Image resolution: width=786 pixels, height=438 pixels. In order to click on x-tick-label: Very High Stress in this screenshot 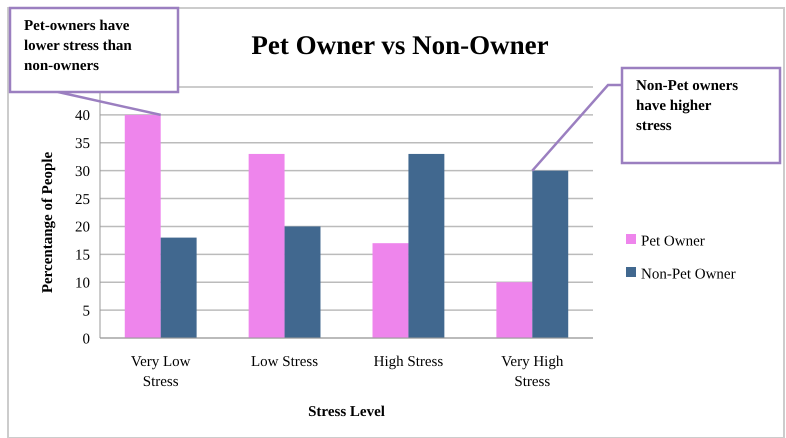, I will do `click(532, 372)`.